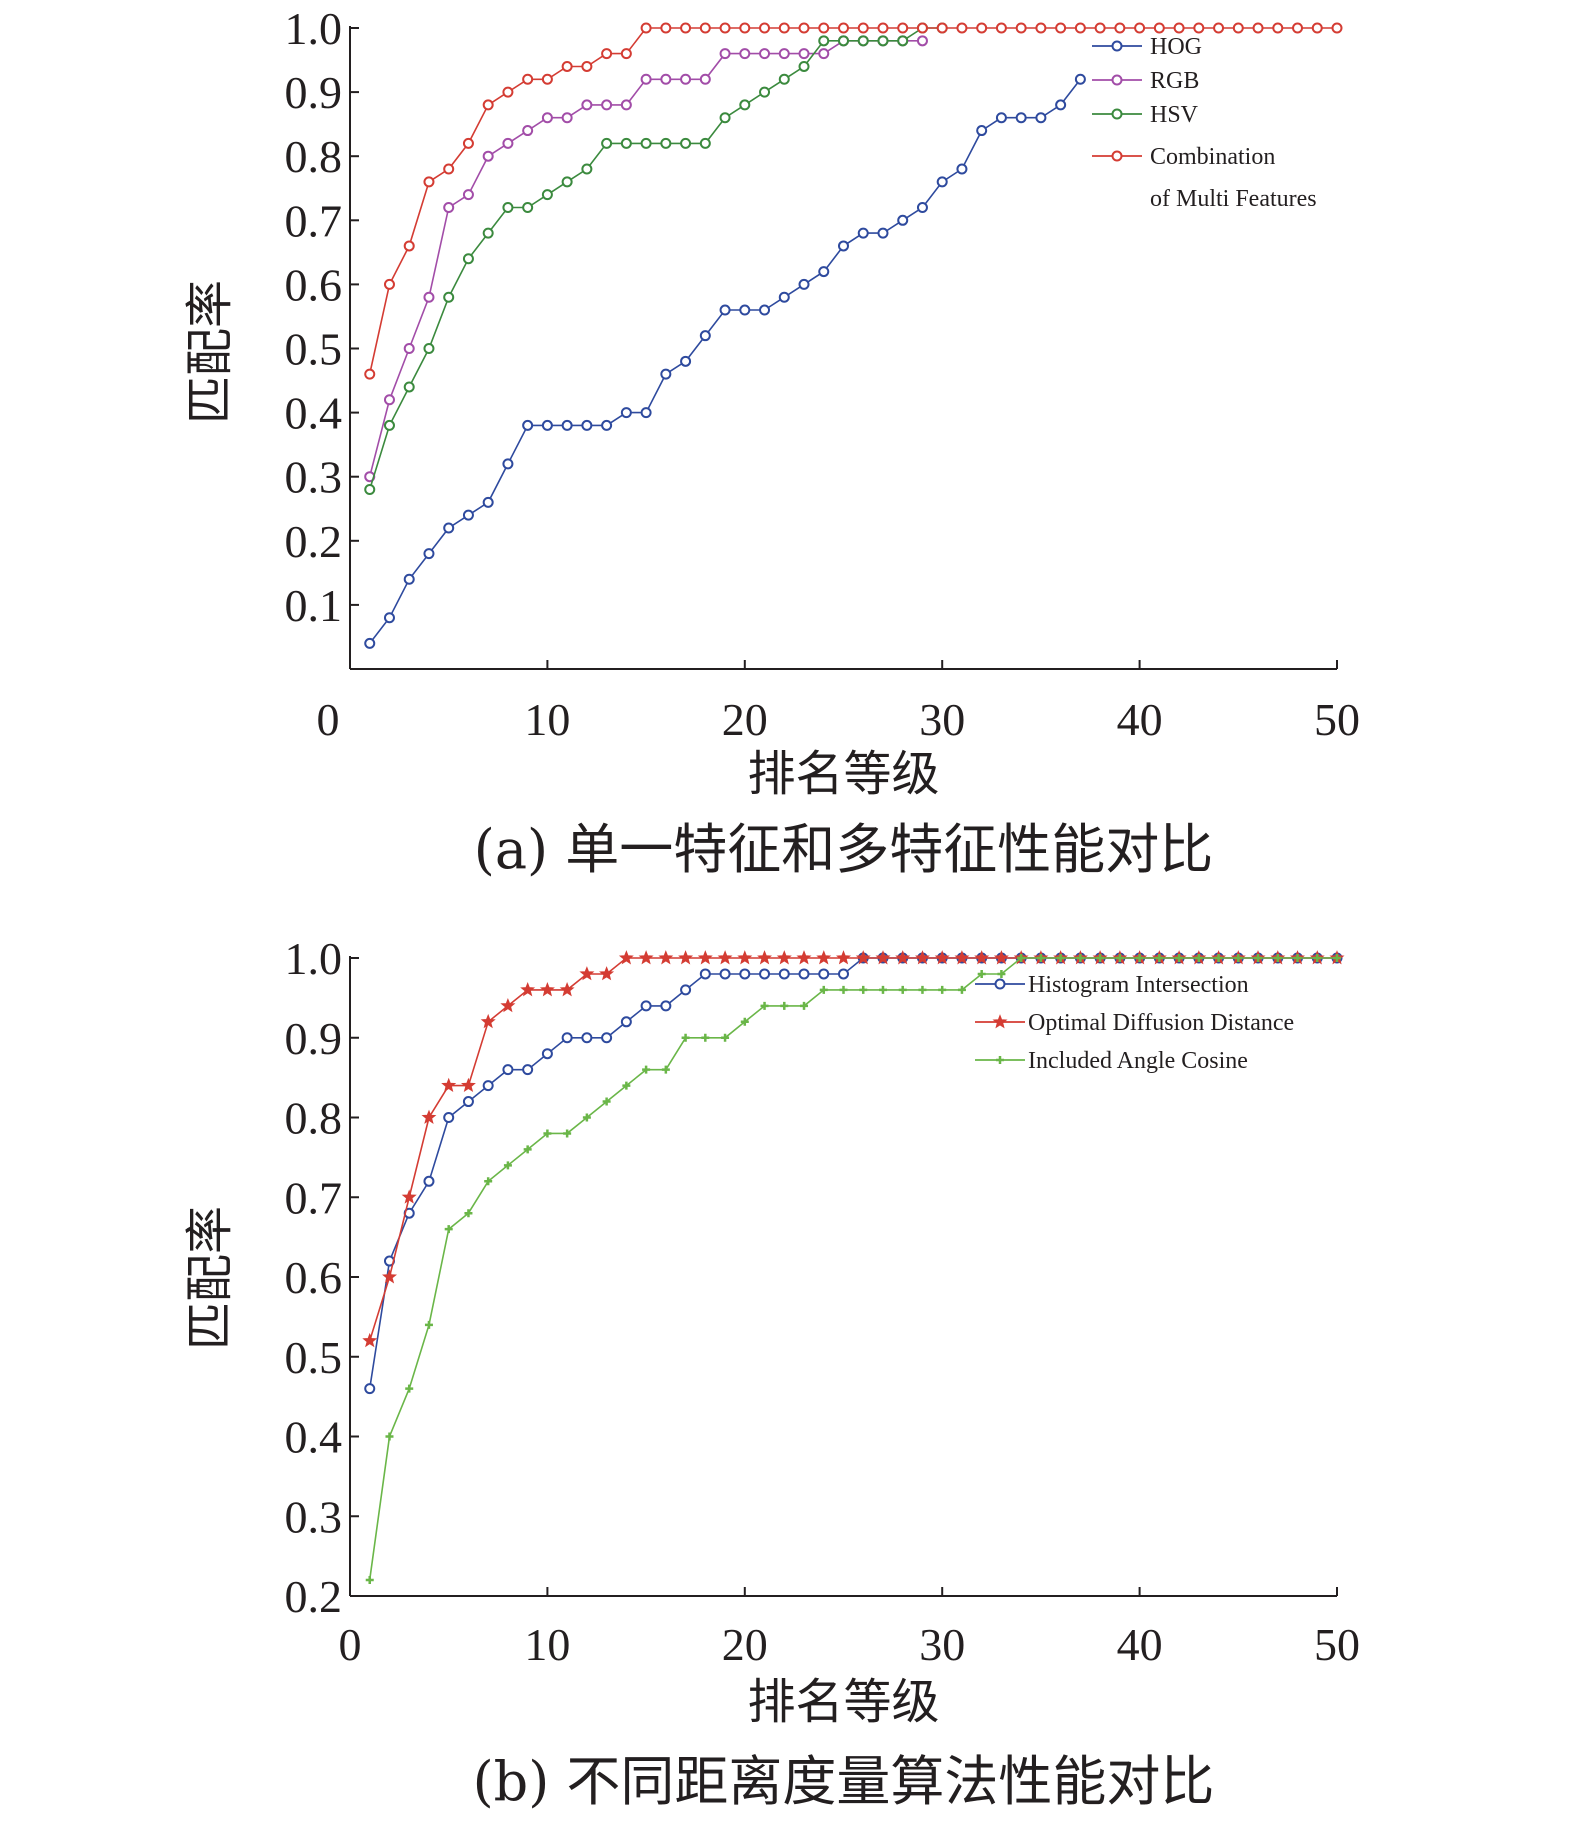  What do you see at coordinates (843, 774) in the screenshot?
I see `x-axis-title: 排名等级` at bounding box center [843, 774].